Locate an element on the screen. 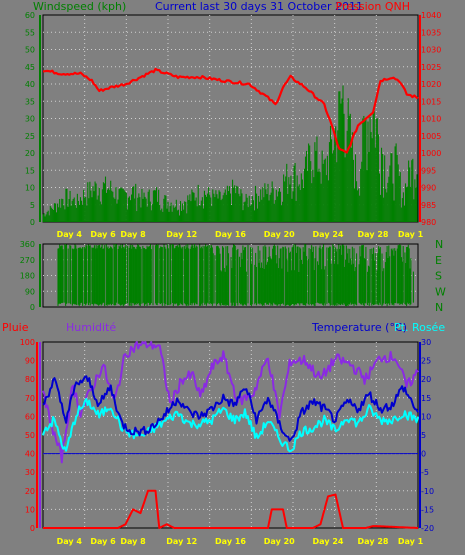 The width and height of the screenshot is (465, 555). dewpoint-line is located at coordinates (230, 425).